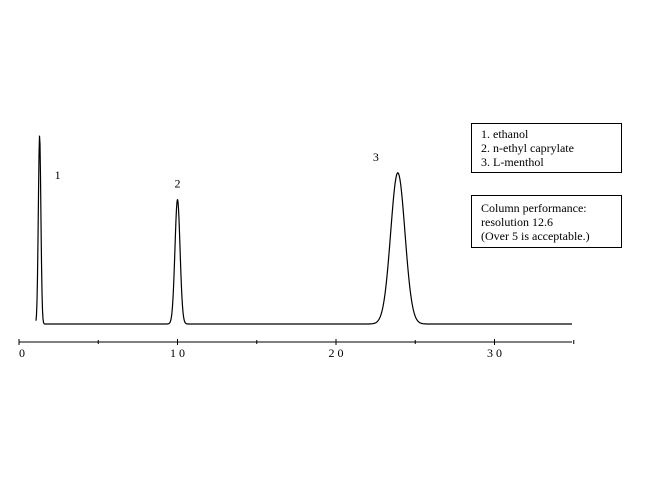 This screenshot has width=650, height=477. Describe the element at coordinates (376, 157) in the screenshot. I see `peak-label: 3` at that location.